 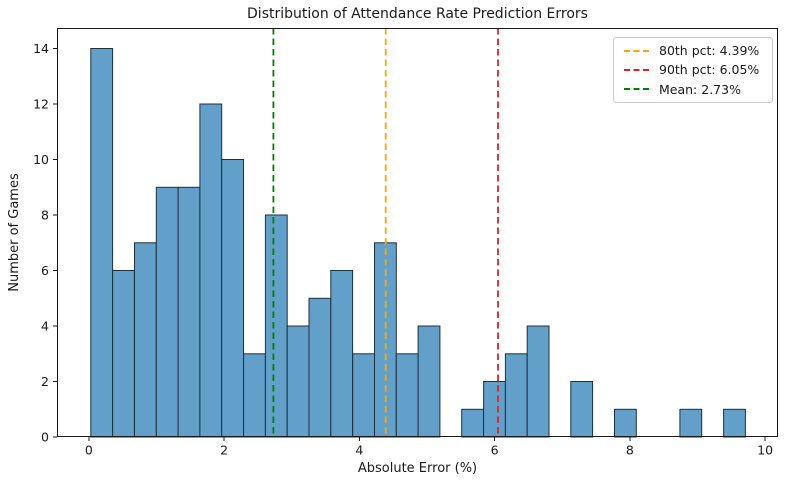 What do you see at coordinates (417, 468) in the screenshot?
I see `x-axis-label: Absolute Error (%)` at bounding box center [417, 468].